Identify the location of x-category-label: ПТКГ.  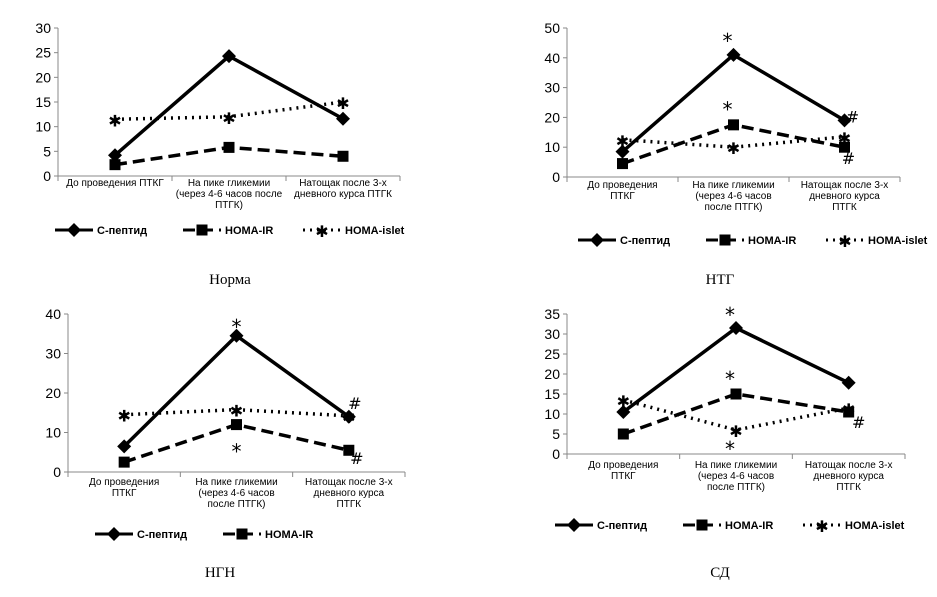
(623, 476).